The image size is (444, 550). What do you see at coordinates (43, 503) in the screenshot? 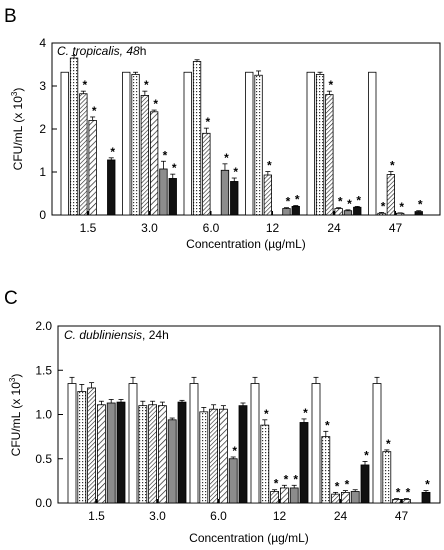
I see `y-tick-label: 0.0` at bounding box center [43, 503].